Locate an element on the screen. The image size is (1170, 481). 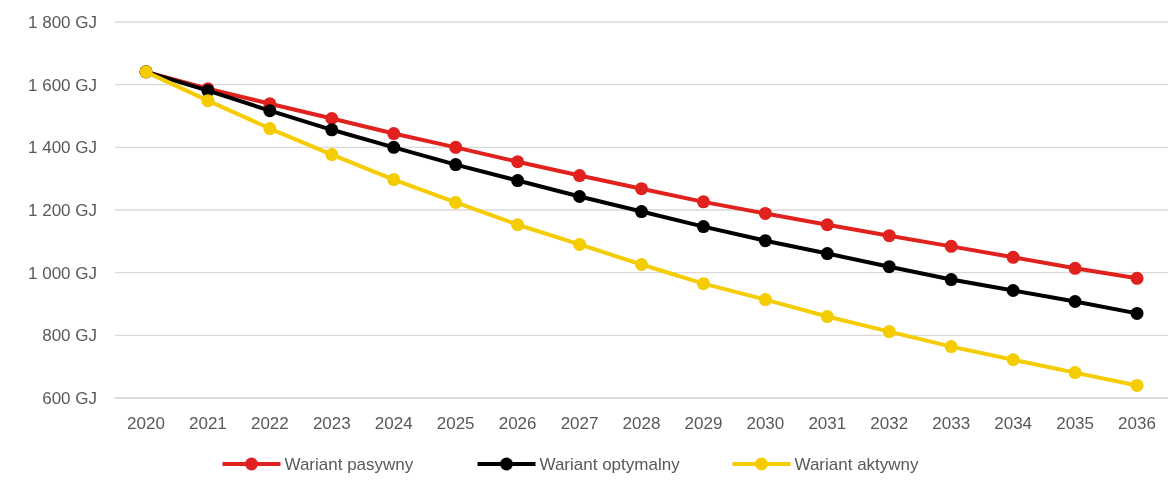
y-tick-label: 1 000 GJ is located at coordinates (62, 273).